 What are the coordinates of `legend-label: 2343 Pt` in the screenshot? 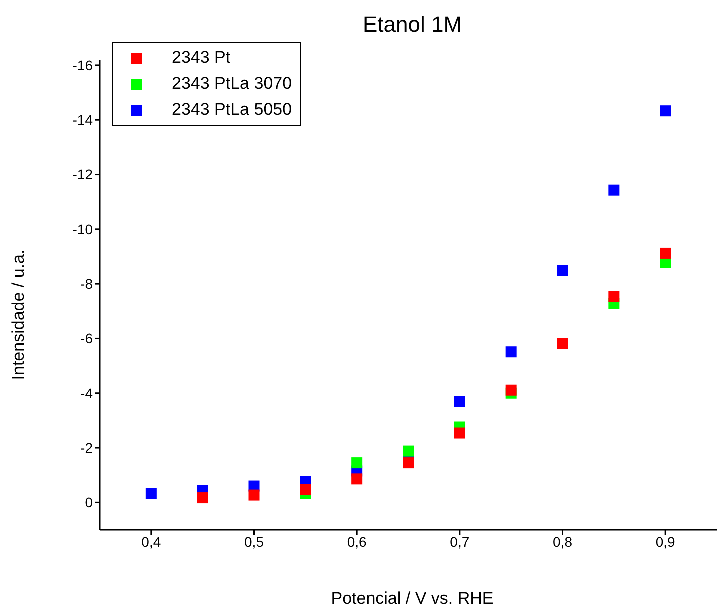 It's located at (201, 58).